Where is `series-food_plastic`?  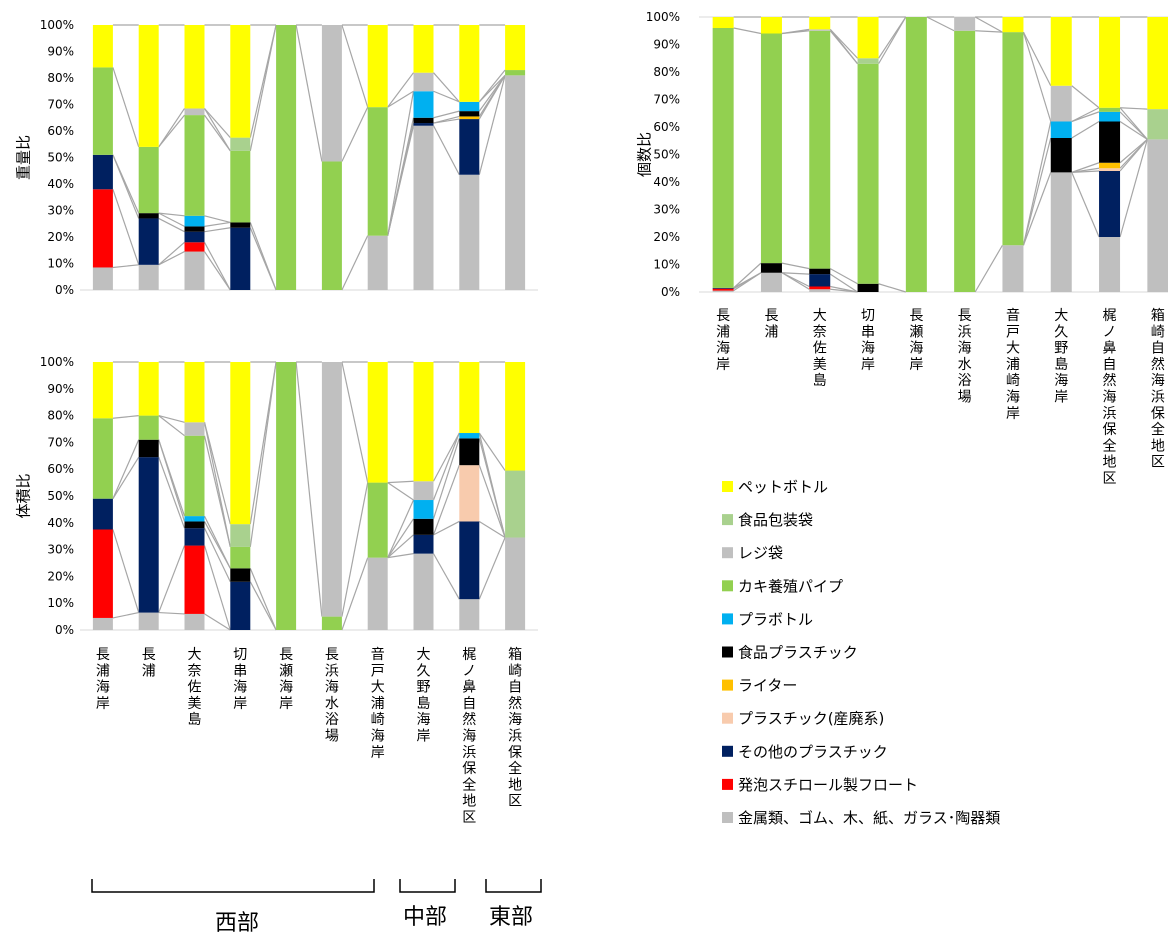 series-food_plastic is located at coordinates (309, 510).